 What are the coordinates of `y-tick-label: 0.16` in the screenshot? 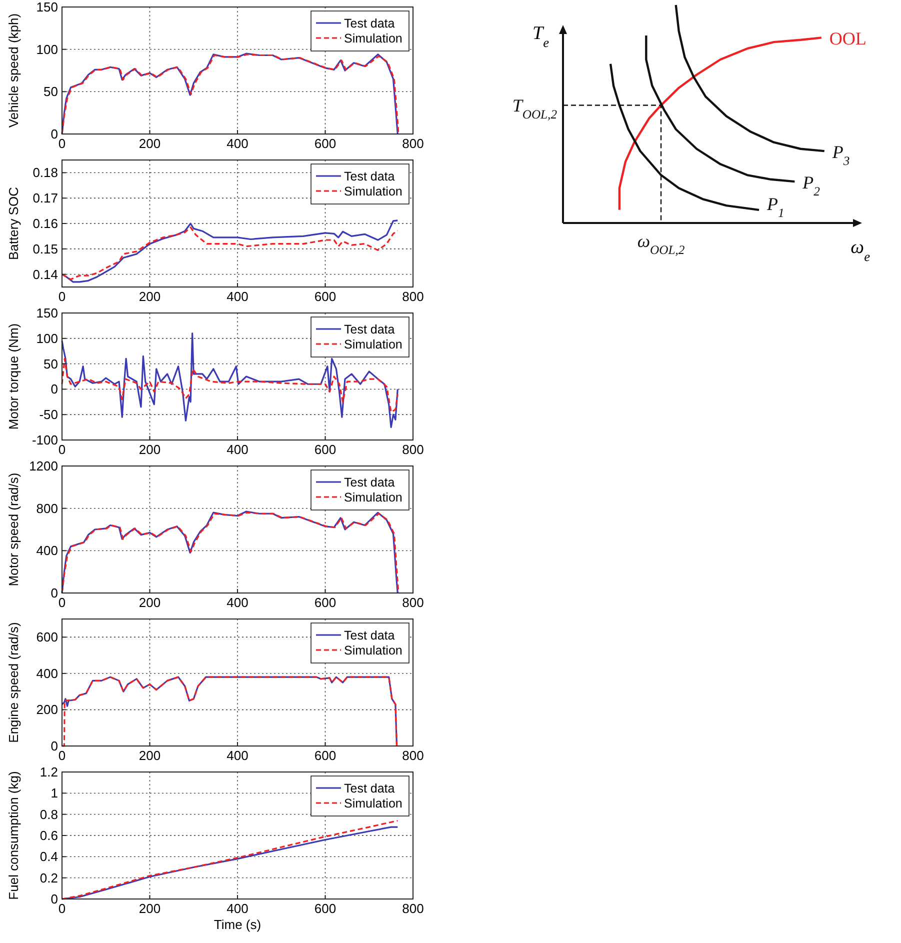 It's located at (45, 223).